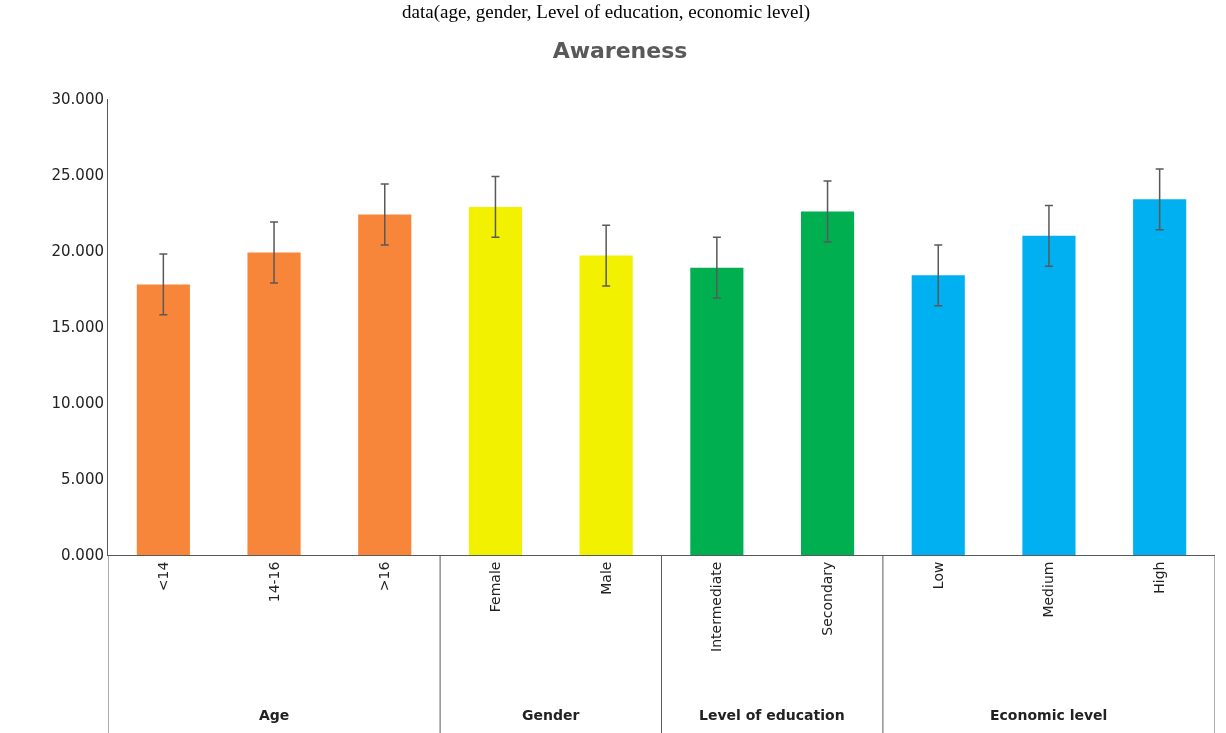 The height and width of the screenshot is (733, 1226). I want to click on x-tick-label: Female, so click(495, 587).